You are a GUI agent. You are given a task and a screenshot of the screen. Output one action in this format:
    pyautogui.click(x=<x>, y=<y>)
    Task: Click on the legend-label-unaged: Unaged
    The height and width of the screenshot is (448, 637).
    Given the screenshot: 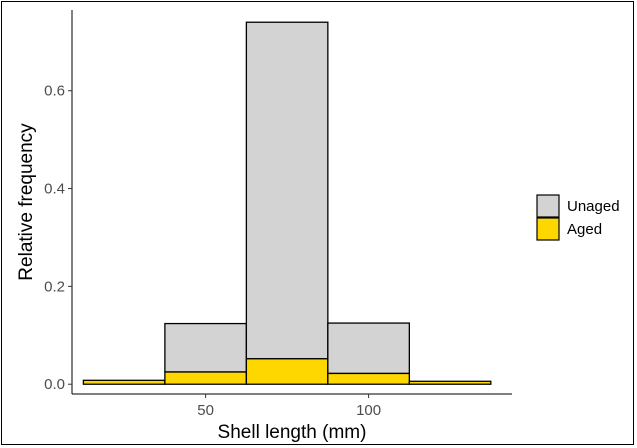 What is the action you would take?
    pyautogui.click(x=593, y=206)
    